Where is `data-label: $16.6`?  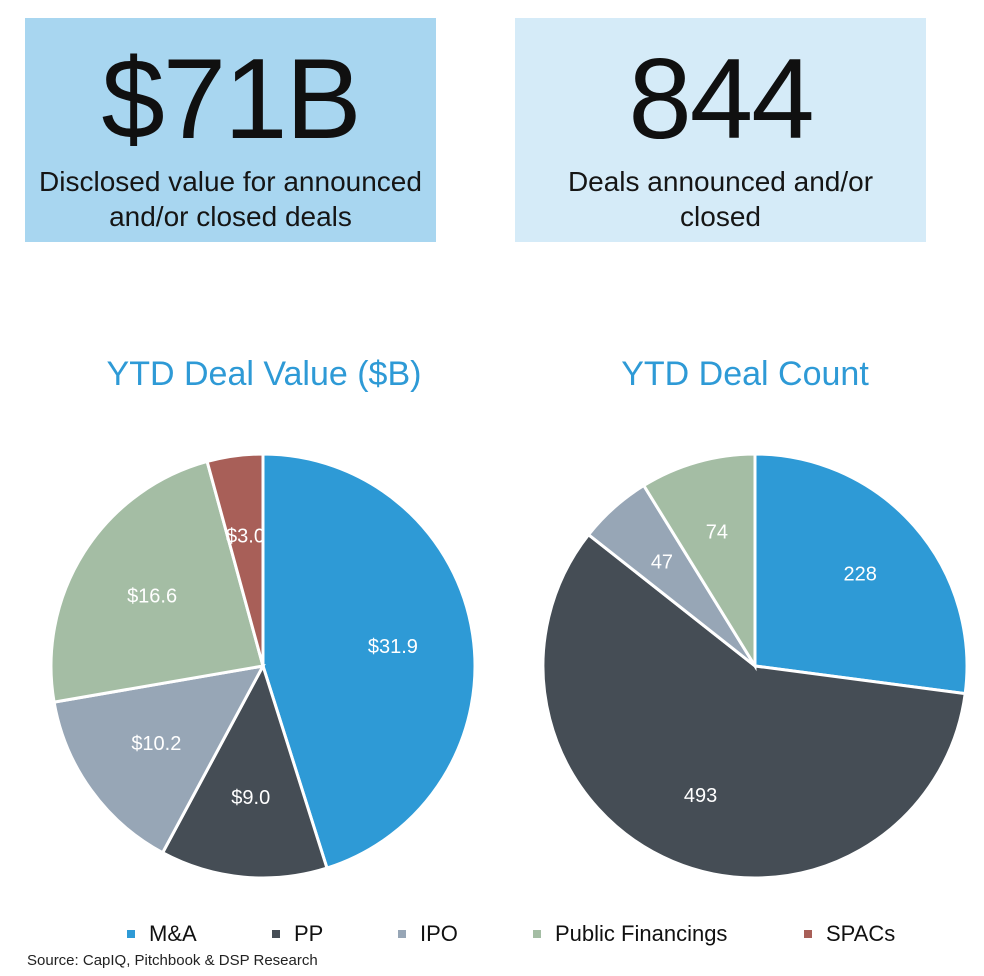 data-label: $16.6 is located at coordinates (152, 596).